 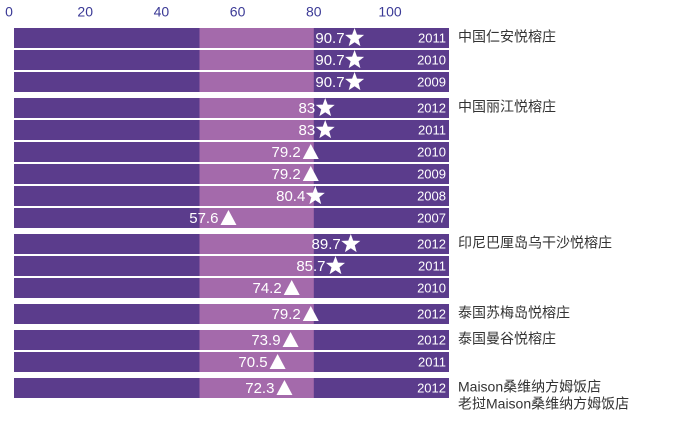 I want to click on hotel-name: 印尼巴厘岛乌干沙悦榕庄, so click(x=535, y=243).